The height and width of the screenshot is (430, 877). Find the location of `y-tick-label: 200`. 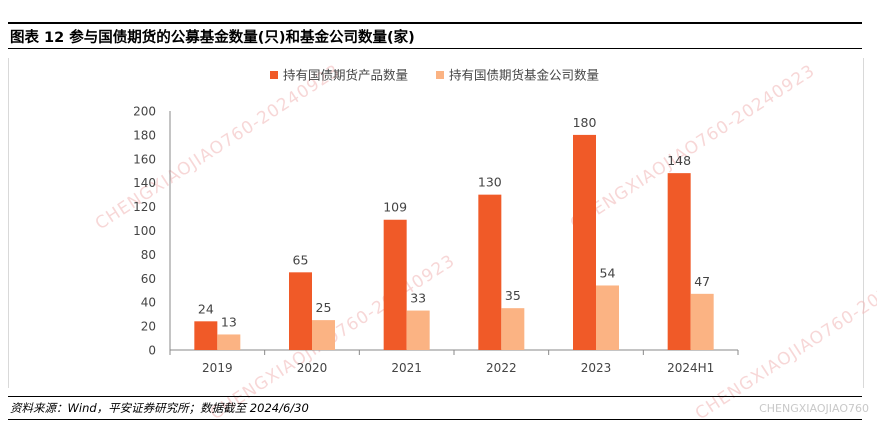

y-tick-label: 200 is located at coordinates (144, 112).